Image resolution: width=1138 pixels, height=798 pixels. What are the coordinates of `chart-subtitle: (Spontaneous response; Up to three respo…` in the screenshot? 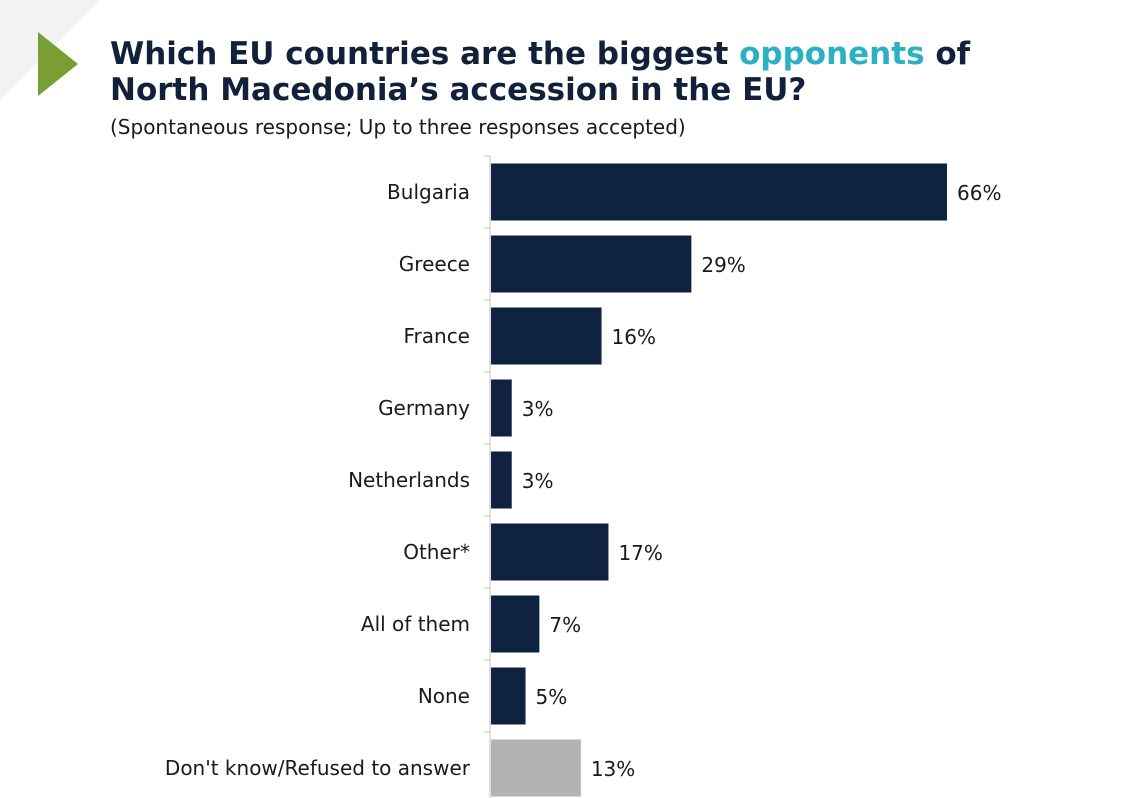 It's located at (398, 127).